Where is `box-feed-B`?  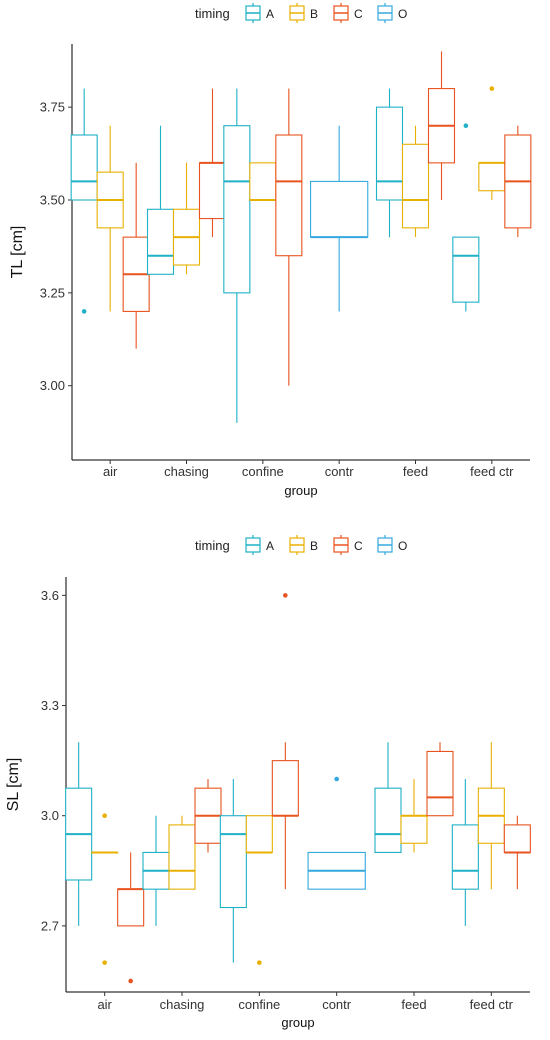 box-feed-B is located at coordinates (415, 181).